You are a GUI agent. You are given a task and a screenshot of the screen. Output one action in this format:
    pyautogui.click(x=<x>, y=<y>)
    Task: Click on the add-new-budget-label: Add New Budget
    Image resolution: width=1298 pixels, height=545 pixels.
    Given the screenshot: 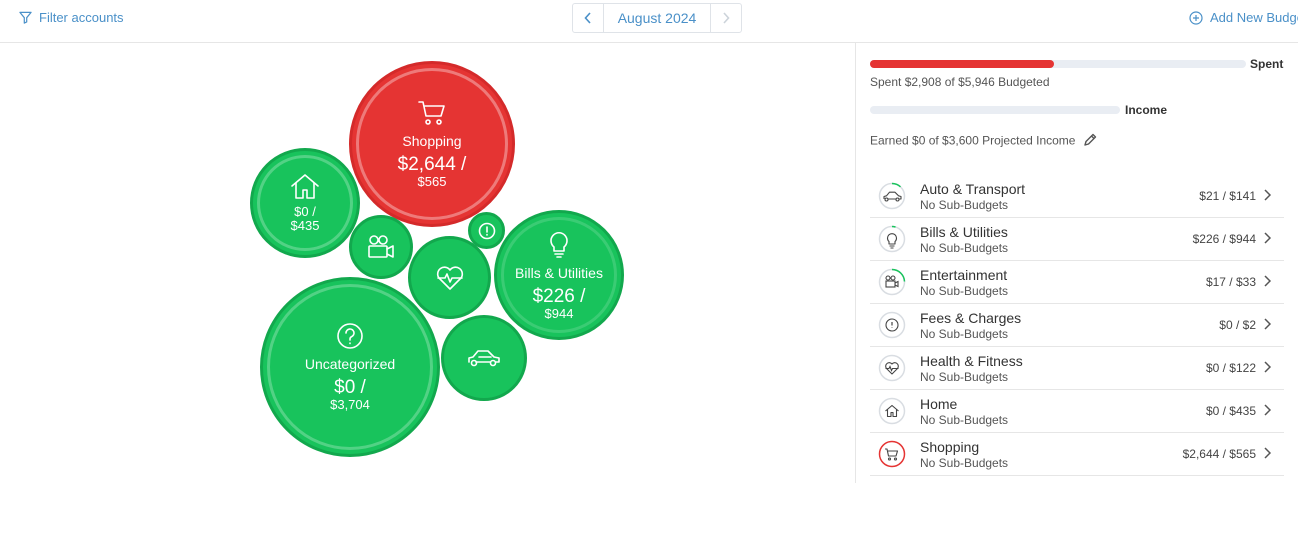 What is the action you would take?
    pyautogui.click(x=1254, y=17)
    